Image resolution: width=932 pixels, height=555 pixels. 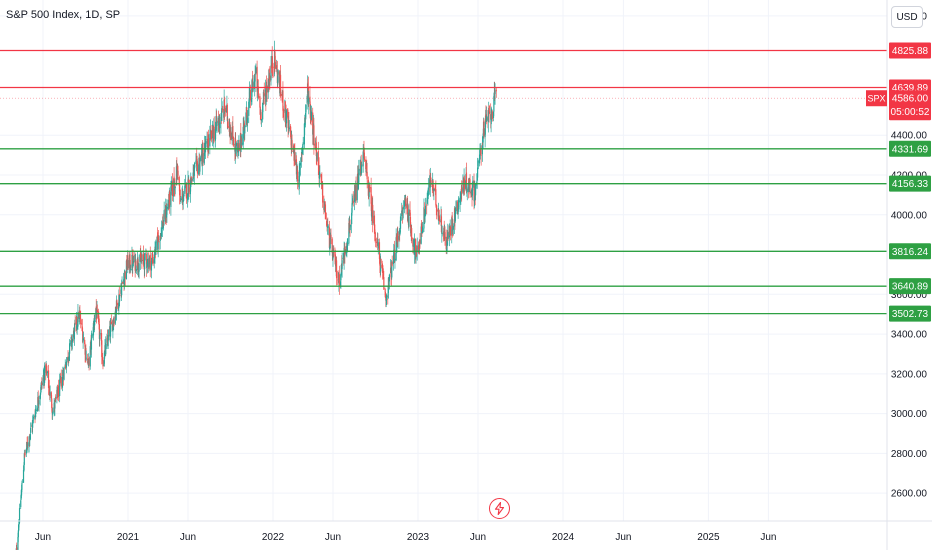 I want to click on currency-button: USD, so click(x=907, y=17).